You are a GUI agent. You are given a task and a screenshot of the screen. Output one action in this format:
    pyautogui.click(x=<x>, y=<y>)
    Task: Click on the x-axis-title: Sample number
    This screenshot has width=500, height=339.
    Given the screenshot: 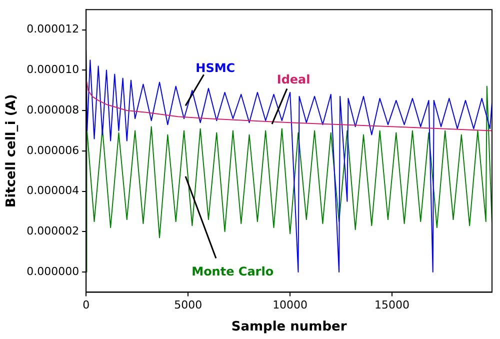 What is the action you would take?
    pyautogui.click(x=289, y=327)
    